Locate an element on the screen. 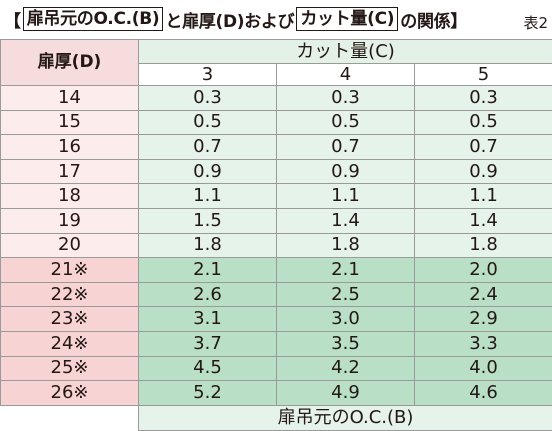 This screenshot has height=431, width=552. oc-value-cell-c5: 4.0 is located at coordinates (482, 368).